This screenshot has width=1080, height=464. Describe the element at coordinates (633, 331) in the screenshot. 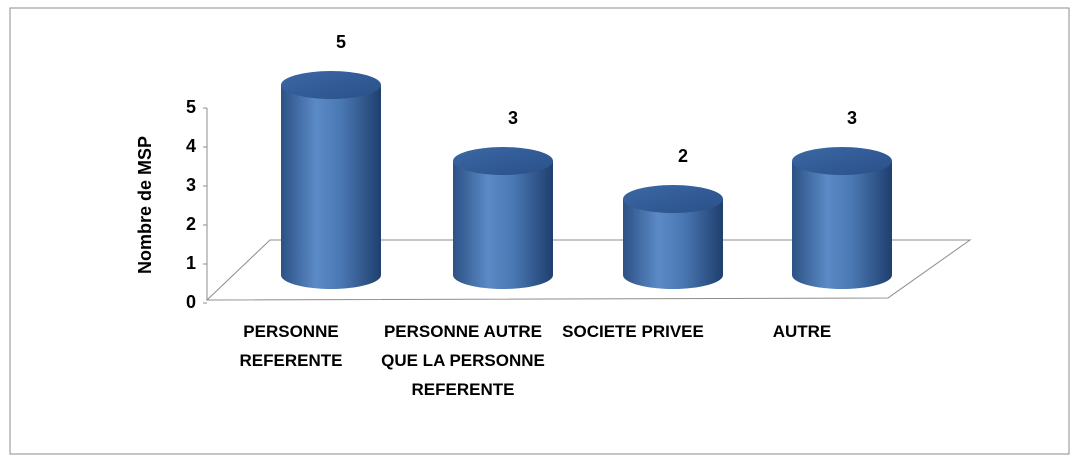

I see `x-tick-label: SOCIETE PRIVEE` at that location.